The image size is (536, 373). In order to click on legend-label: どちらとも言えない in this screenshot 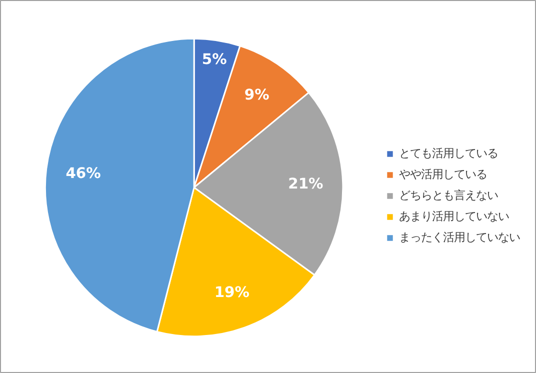, I will do `click(448, 195)`.